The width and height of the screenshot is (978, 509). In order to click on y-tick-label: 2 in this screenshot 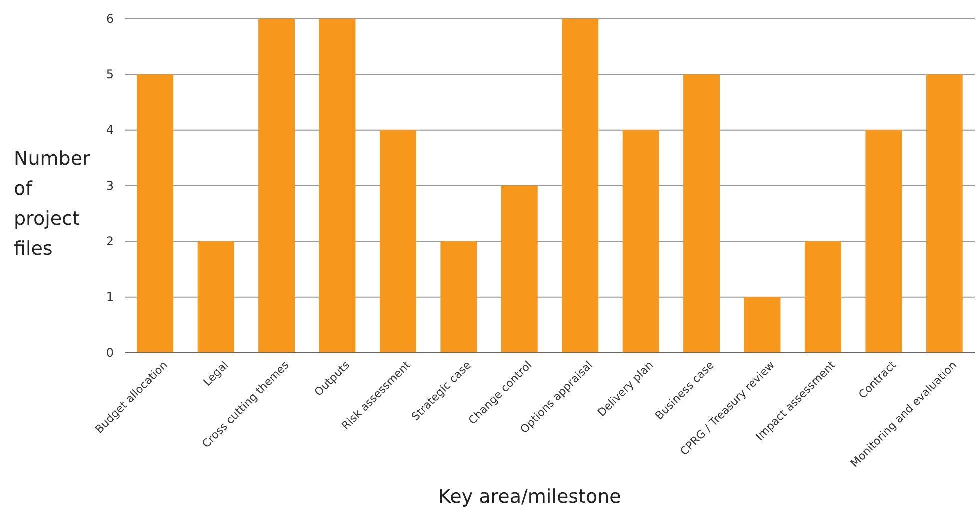, I will do `click(110, 241)`.